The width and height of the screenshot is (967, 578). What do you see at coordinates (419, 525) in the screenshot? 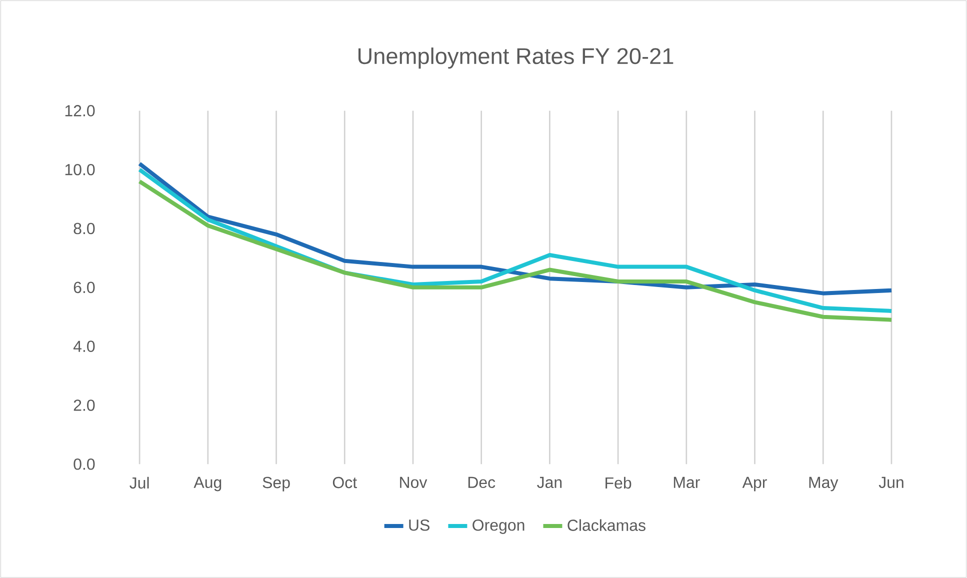
I see `legend-label: US` at bounding box center [419, 525].